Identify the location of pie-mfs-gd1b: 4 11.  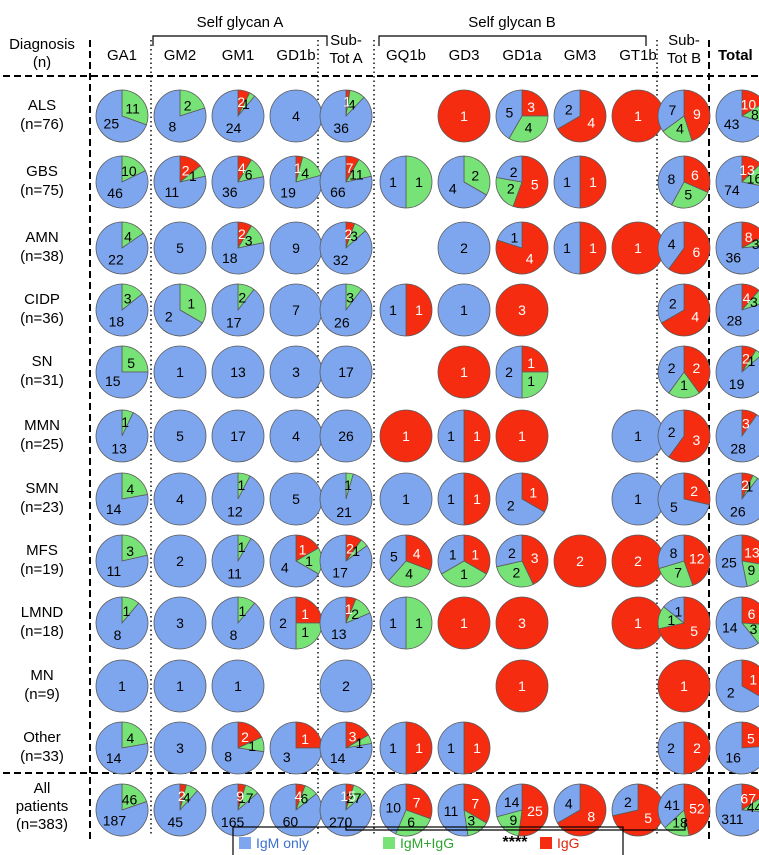
(296, 561).